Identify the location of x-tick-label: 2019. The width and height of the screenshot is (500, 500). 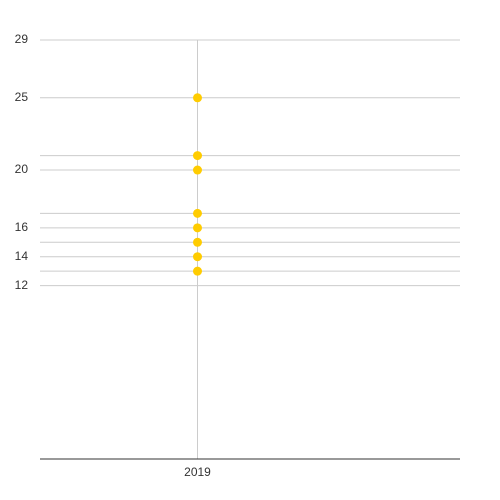
(197, 472).